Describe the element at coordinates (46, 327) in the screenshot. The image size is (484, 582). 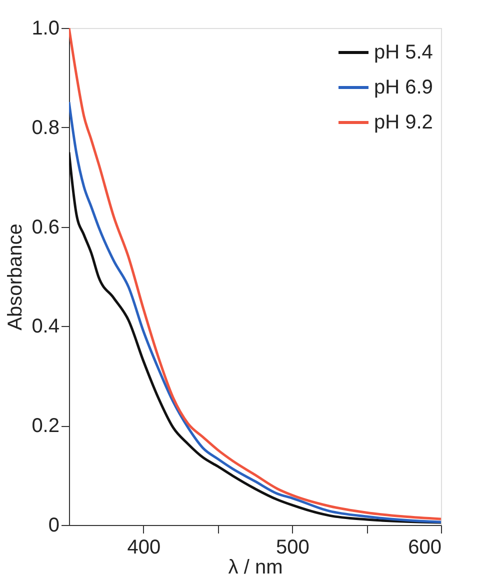
I see `y-tick-label: 0.4` at that location.